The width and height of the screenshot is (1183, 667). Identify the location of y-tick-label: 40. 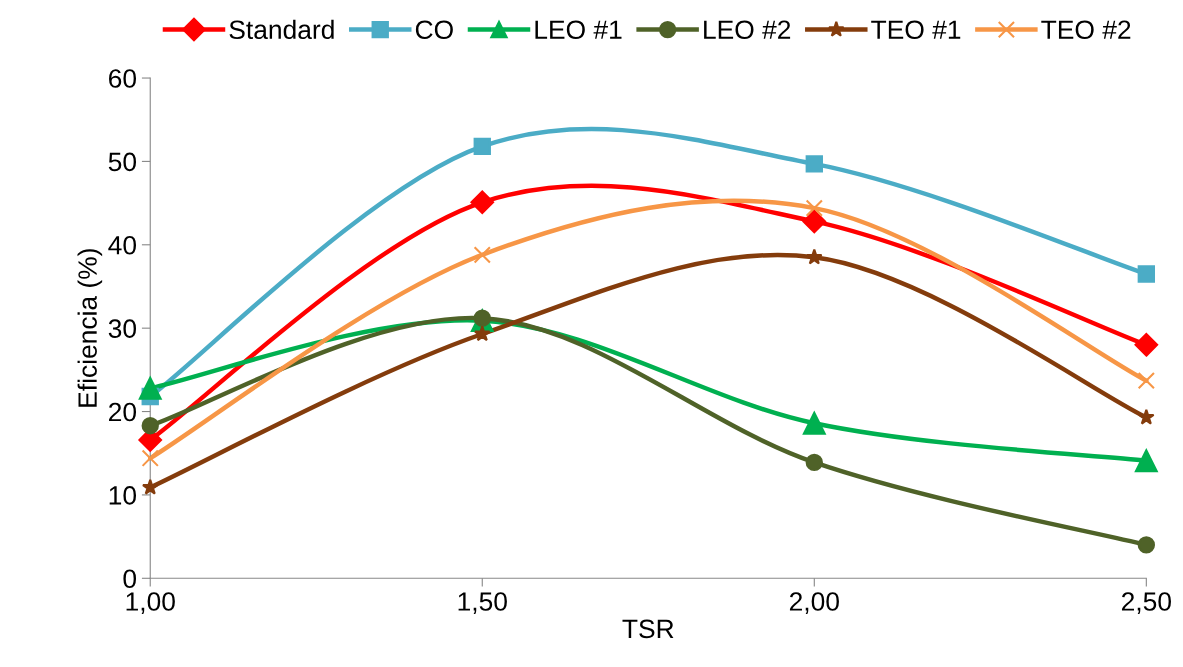
(122, 245).